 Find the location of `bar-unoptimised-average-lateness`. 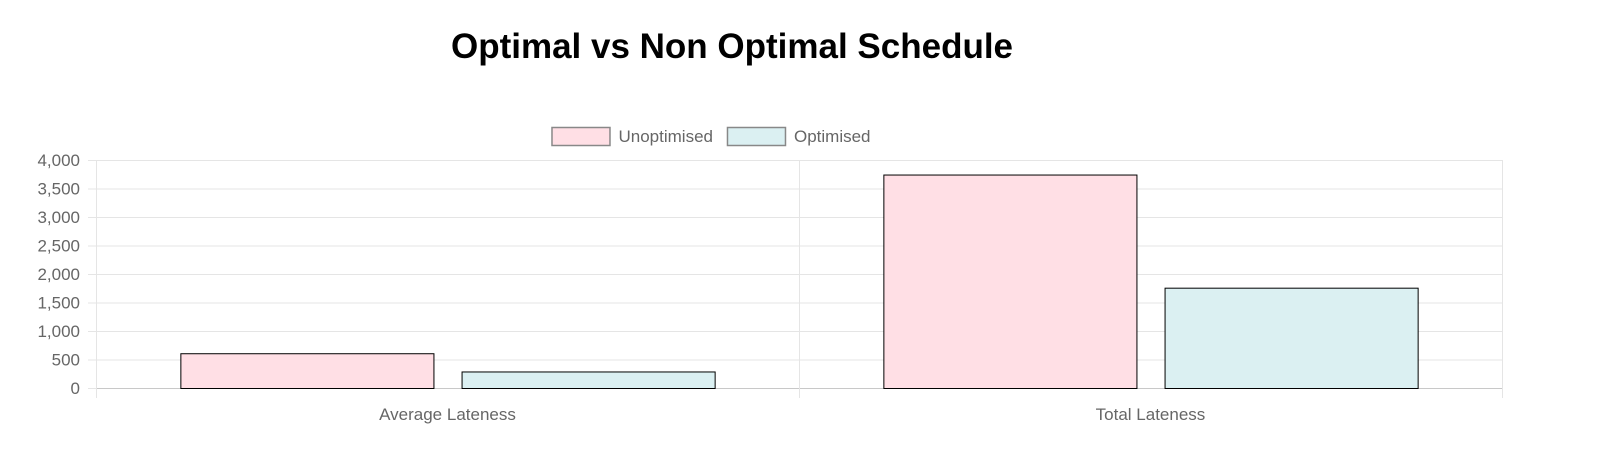

bar-unoptimised-average-lateness is located at coordinates (307, 371).